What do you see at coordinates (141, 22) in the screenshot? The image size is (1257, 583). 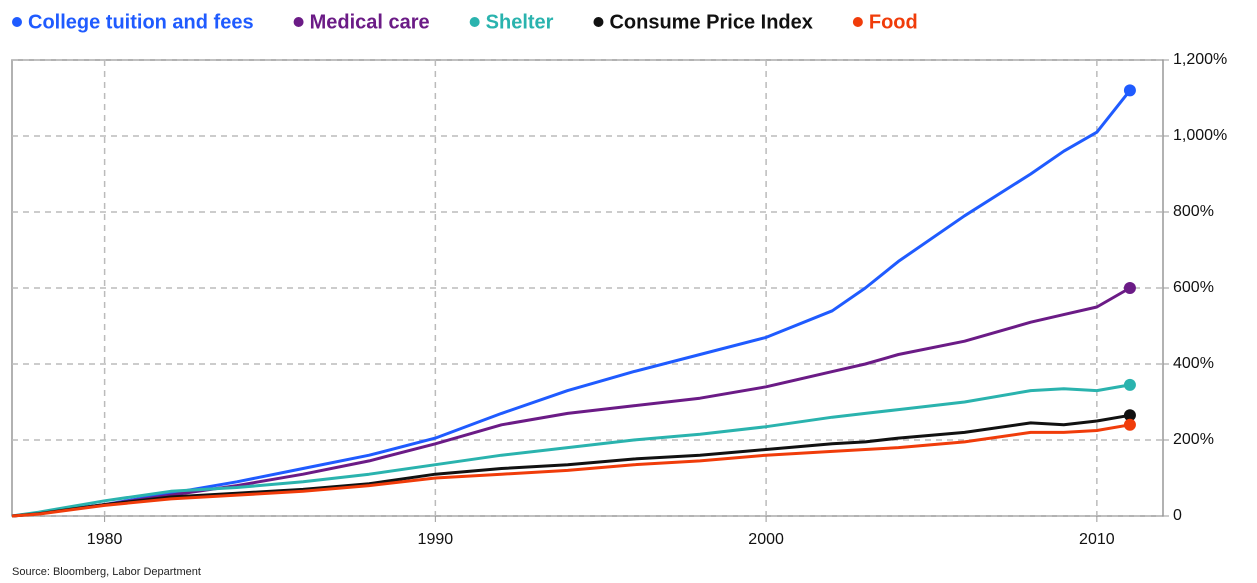 I see `legend-label: College tuition and fees` at bounding box center [141, 22].